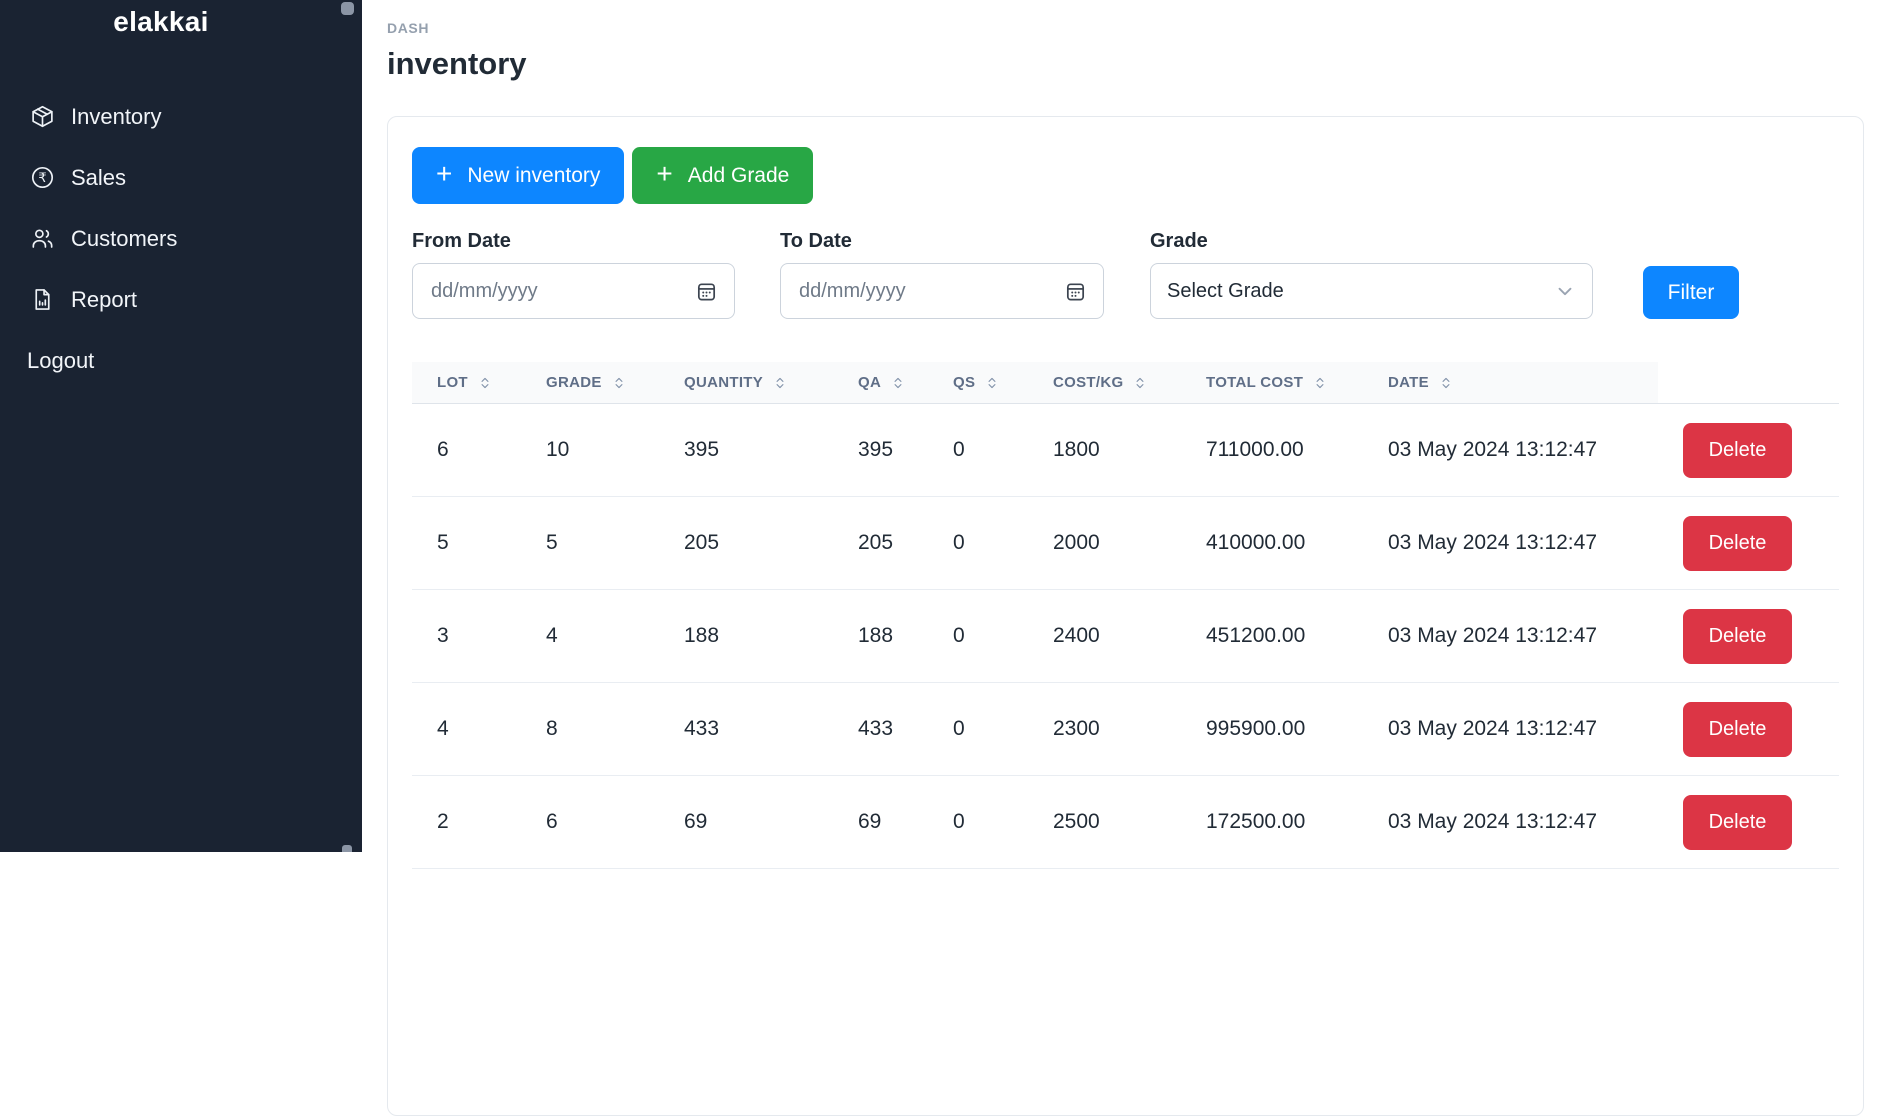 This screenshot has height=1116, width=1884. What do you see at coordinates (104, 299) in the screenshot?
I see `sidebar-item-label: Report` at bounding box center [104, 299].